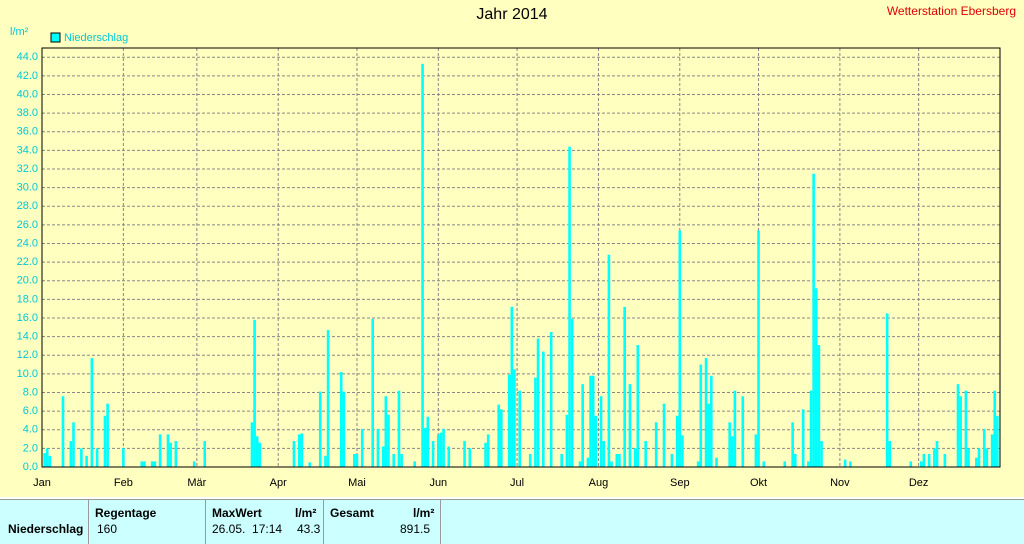 The image size is (1024, 544). I want to click on y-tick-label: 40.0, so click(27, 94).